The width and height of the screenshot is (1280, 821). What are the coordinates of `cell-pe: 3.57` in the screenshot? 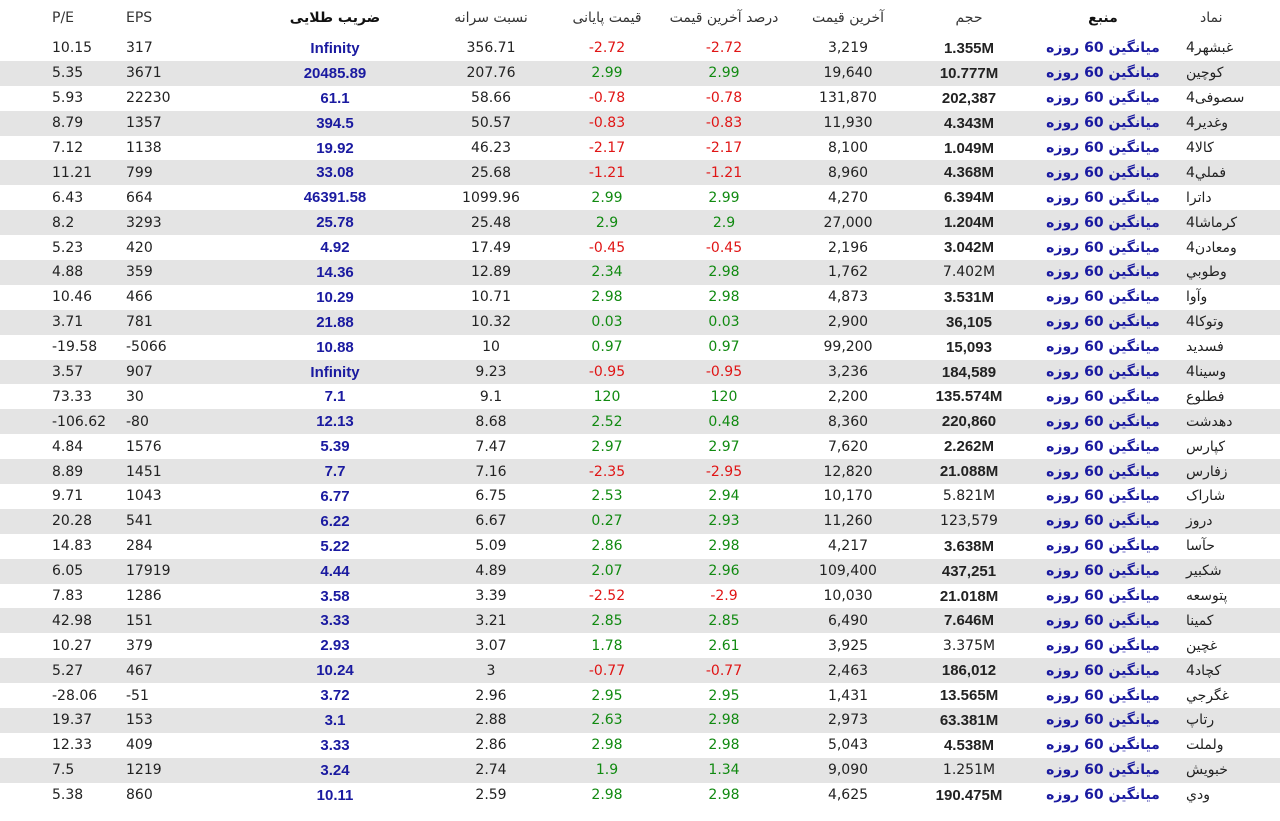 It's located at (61, 372).